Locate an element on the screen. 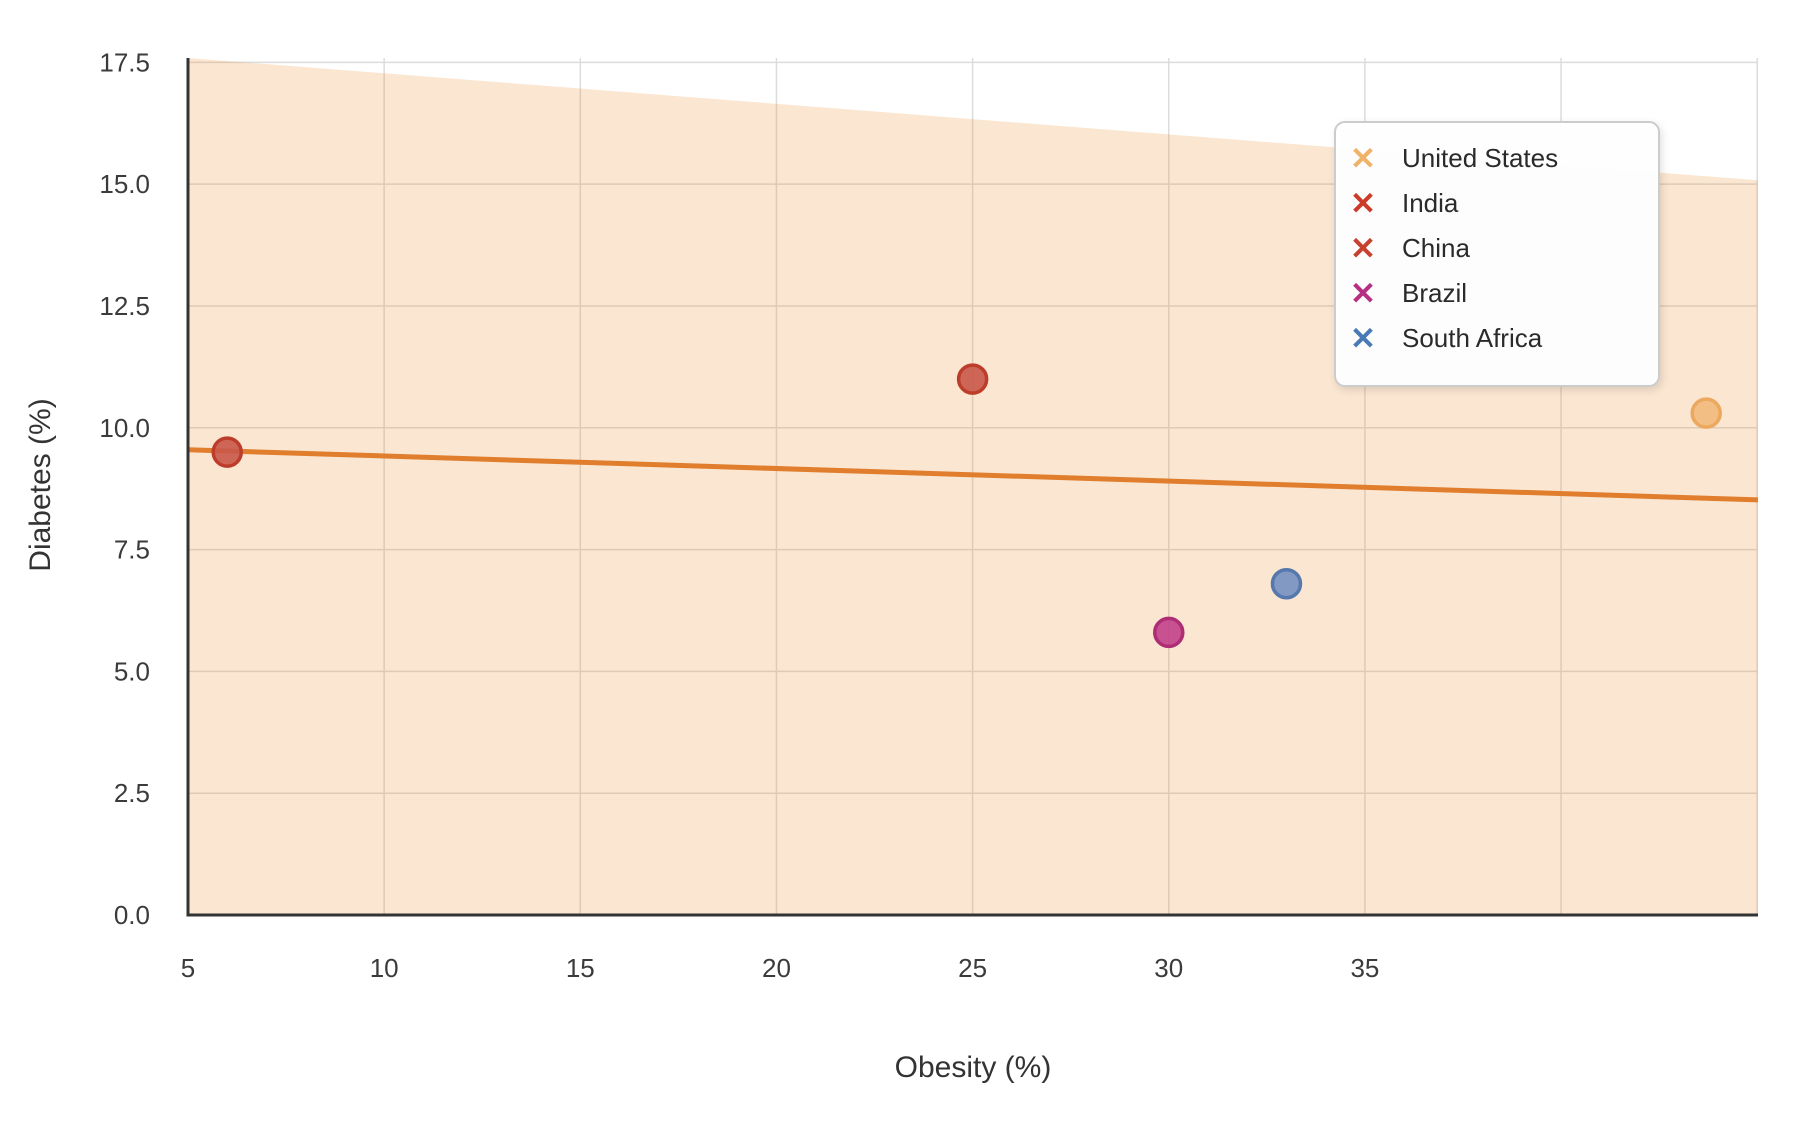  regression-line-layer is located at coordinates (973, 475).